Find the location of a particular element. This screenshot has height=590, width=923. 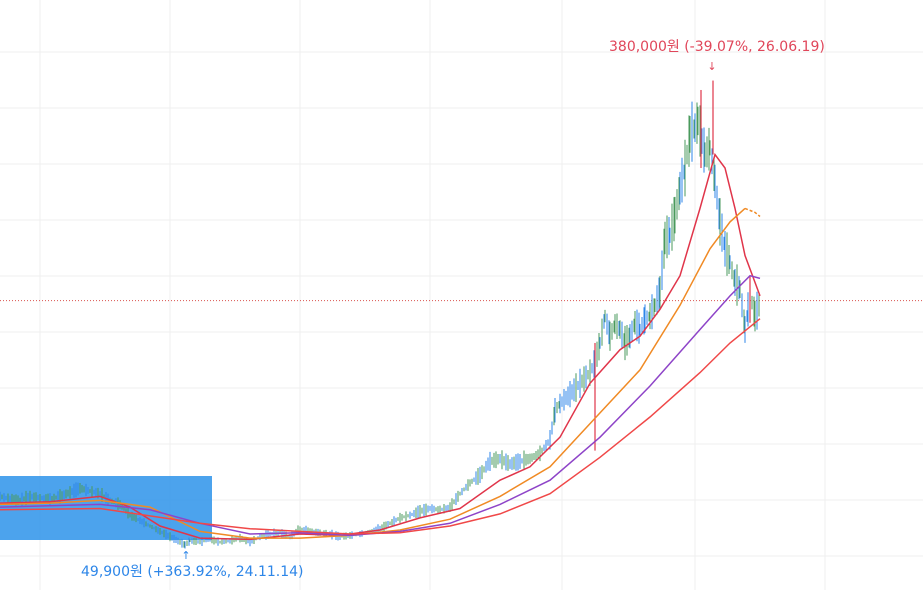

ma-line-2-projection is located at coordinates (752, 212).